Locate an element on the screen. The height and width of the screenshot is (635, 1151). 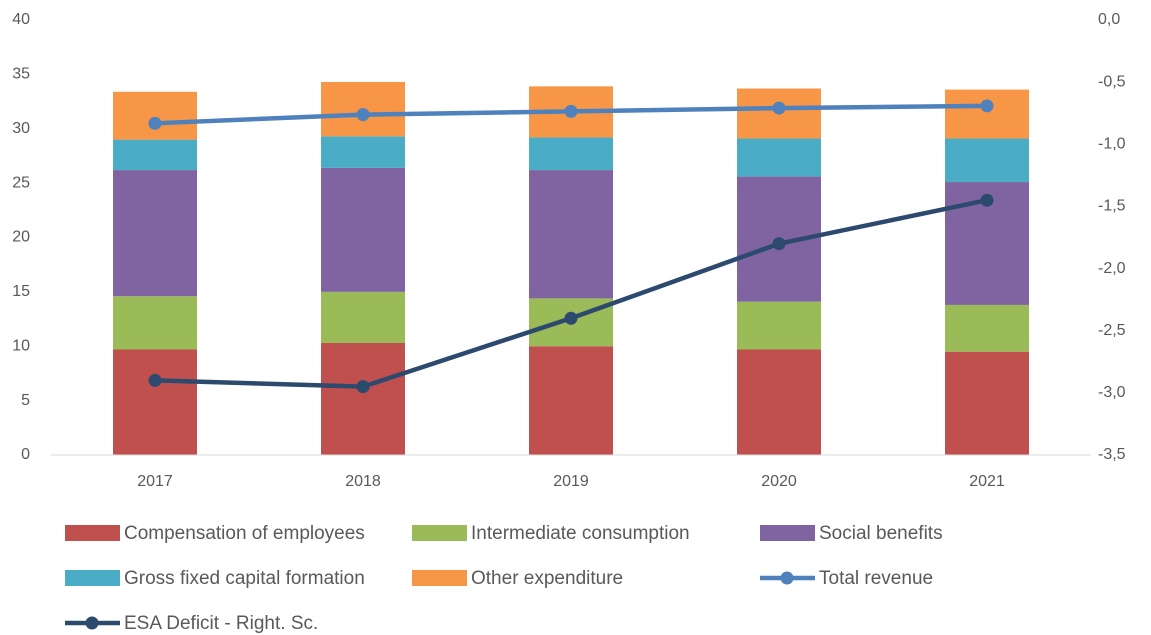
y2-tick-label: -2,5 is located at coordinates (1112, 330).